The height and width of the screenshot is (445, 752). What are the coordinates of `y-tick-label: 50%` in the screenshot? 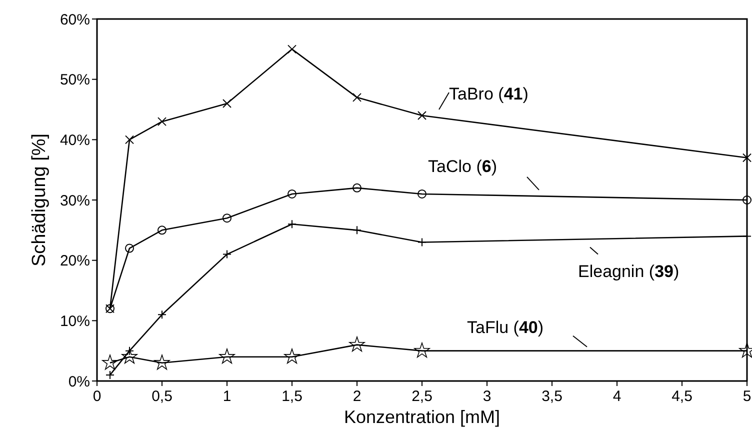 It's located at (75, 80).